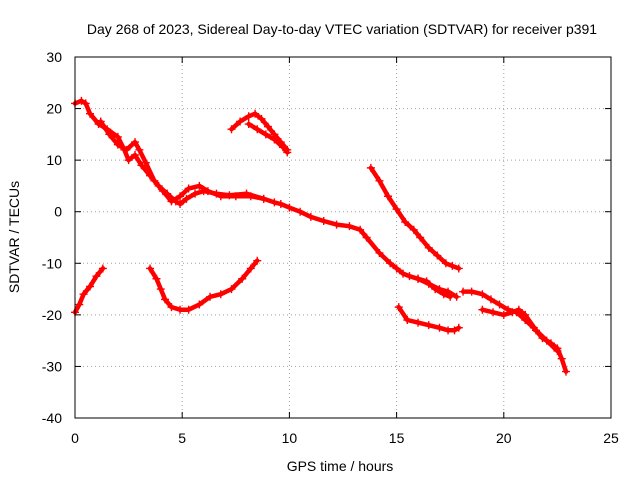 Image resolution: width=640 pixels, height=480 pixels. What do you see at coordinates (52, 418) in the screenshot?
I see `y-tick-label: -40` at bounding box center [52, 418].